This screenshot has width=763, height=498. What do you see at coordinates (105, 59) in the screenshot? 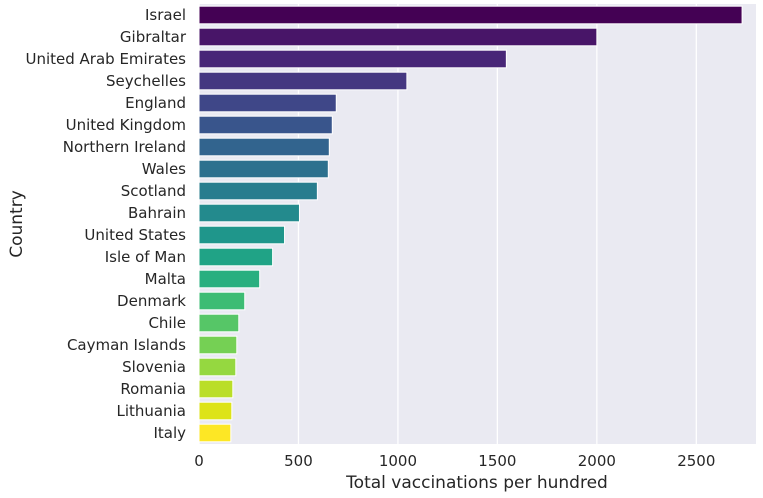
I see `y-tick-label: United Arab Emirates` at bounding box center [105, 59].